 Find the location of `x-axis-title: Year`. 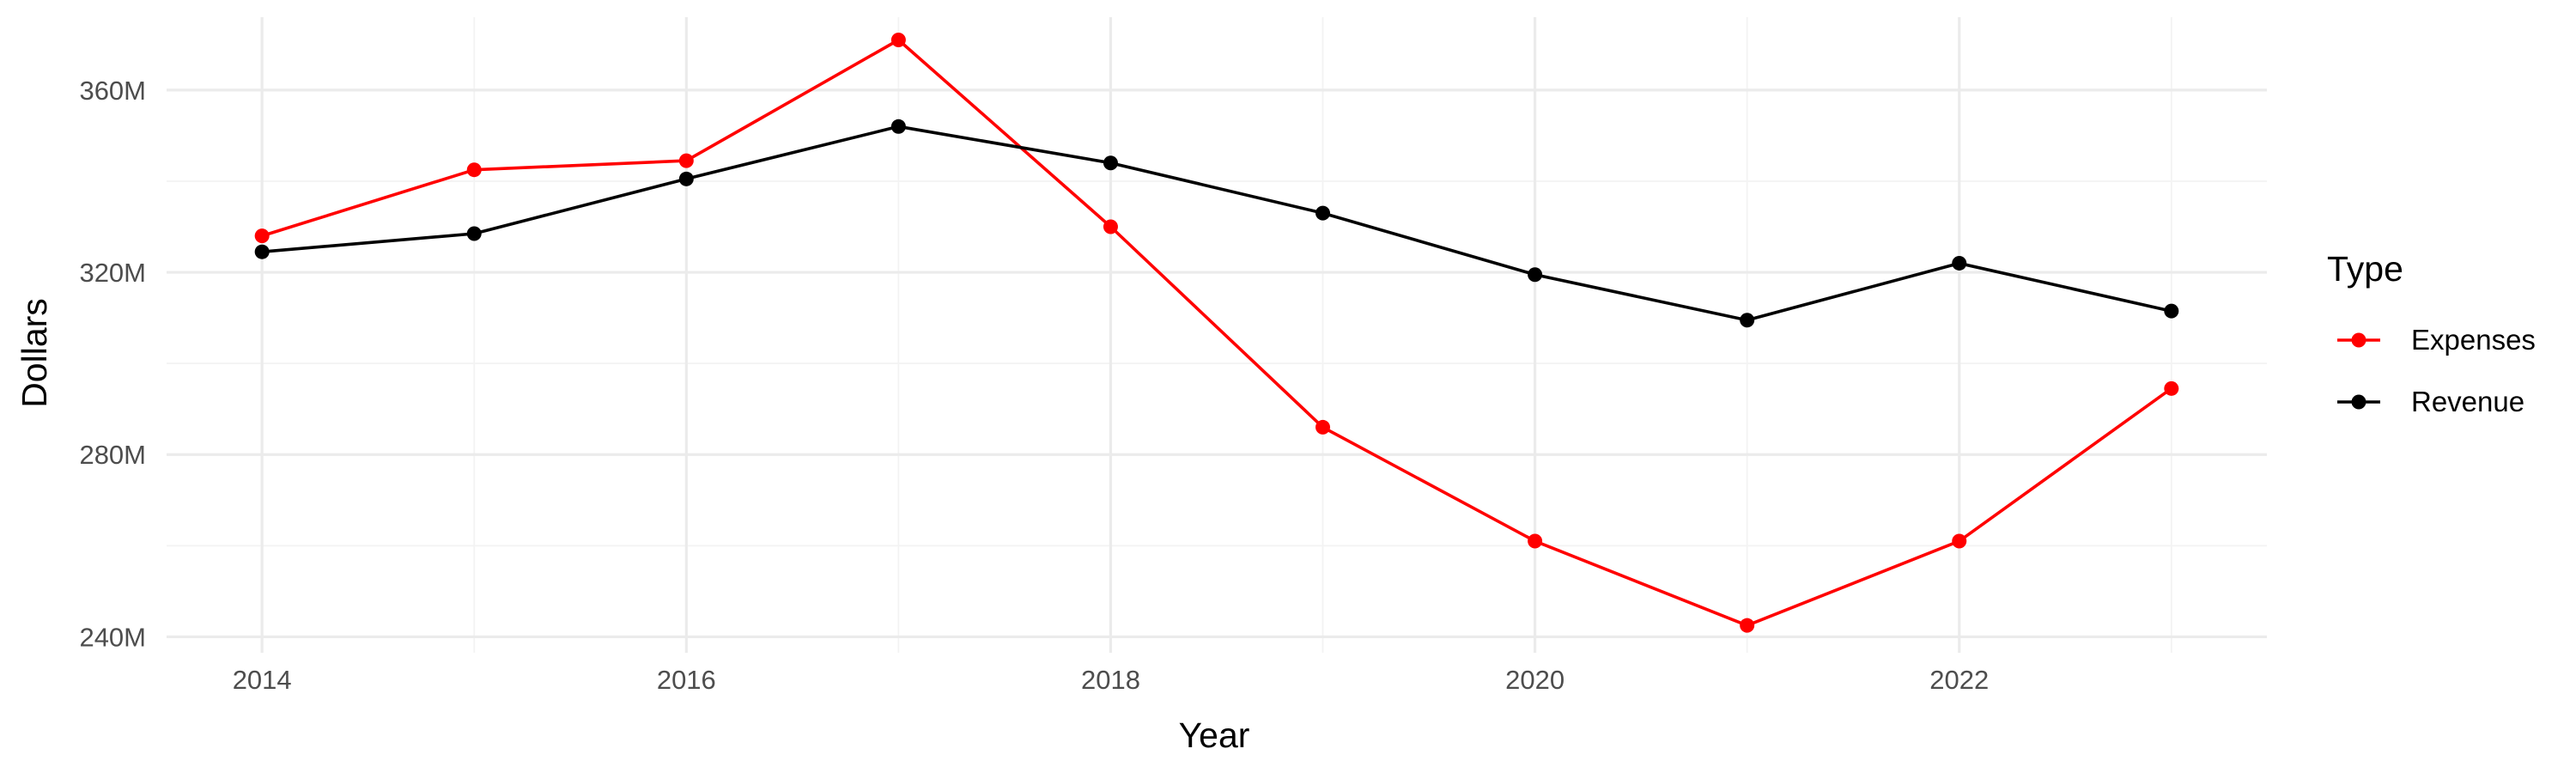

x-axis-title: Year is located at coordinates (1214, 735).